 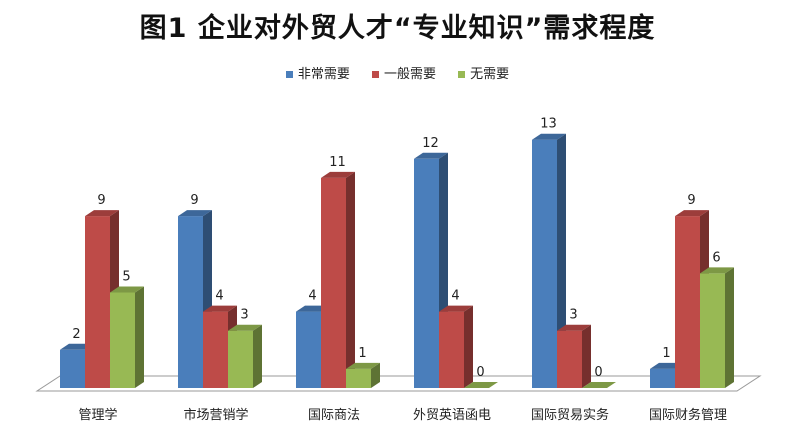 I want to click on data-label: 13, so click(x=548, y=124).